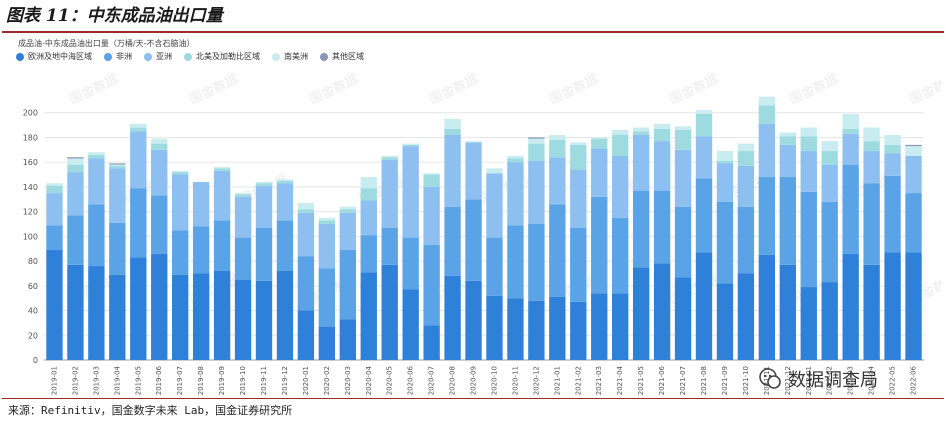 Image resolution: width=946 pixels, height=424 pixels. I want to click on x-tick-label: 2021-12, so click(788, 380).